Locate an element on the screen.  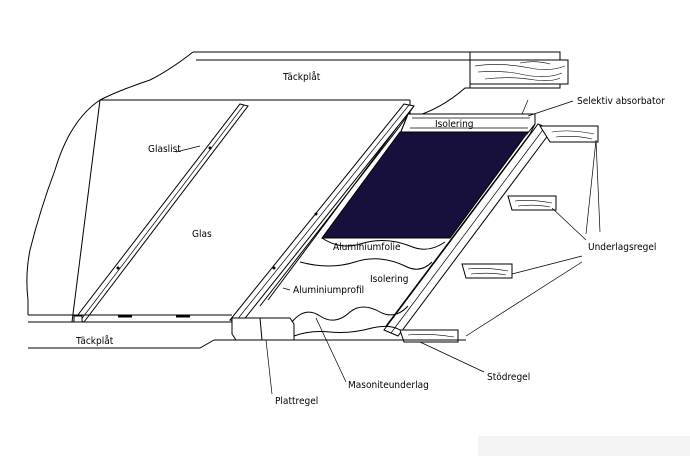
label-plattregel: Plattregel is located at coordinates (296, 401).